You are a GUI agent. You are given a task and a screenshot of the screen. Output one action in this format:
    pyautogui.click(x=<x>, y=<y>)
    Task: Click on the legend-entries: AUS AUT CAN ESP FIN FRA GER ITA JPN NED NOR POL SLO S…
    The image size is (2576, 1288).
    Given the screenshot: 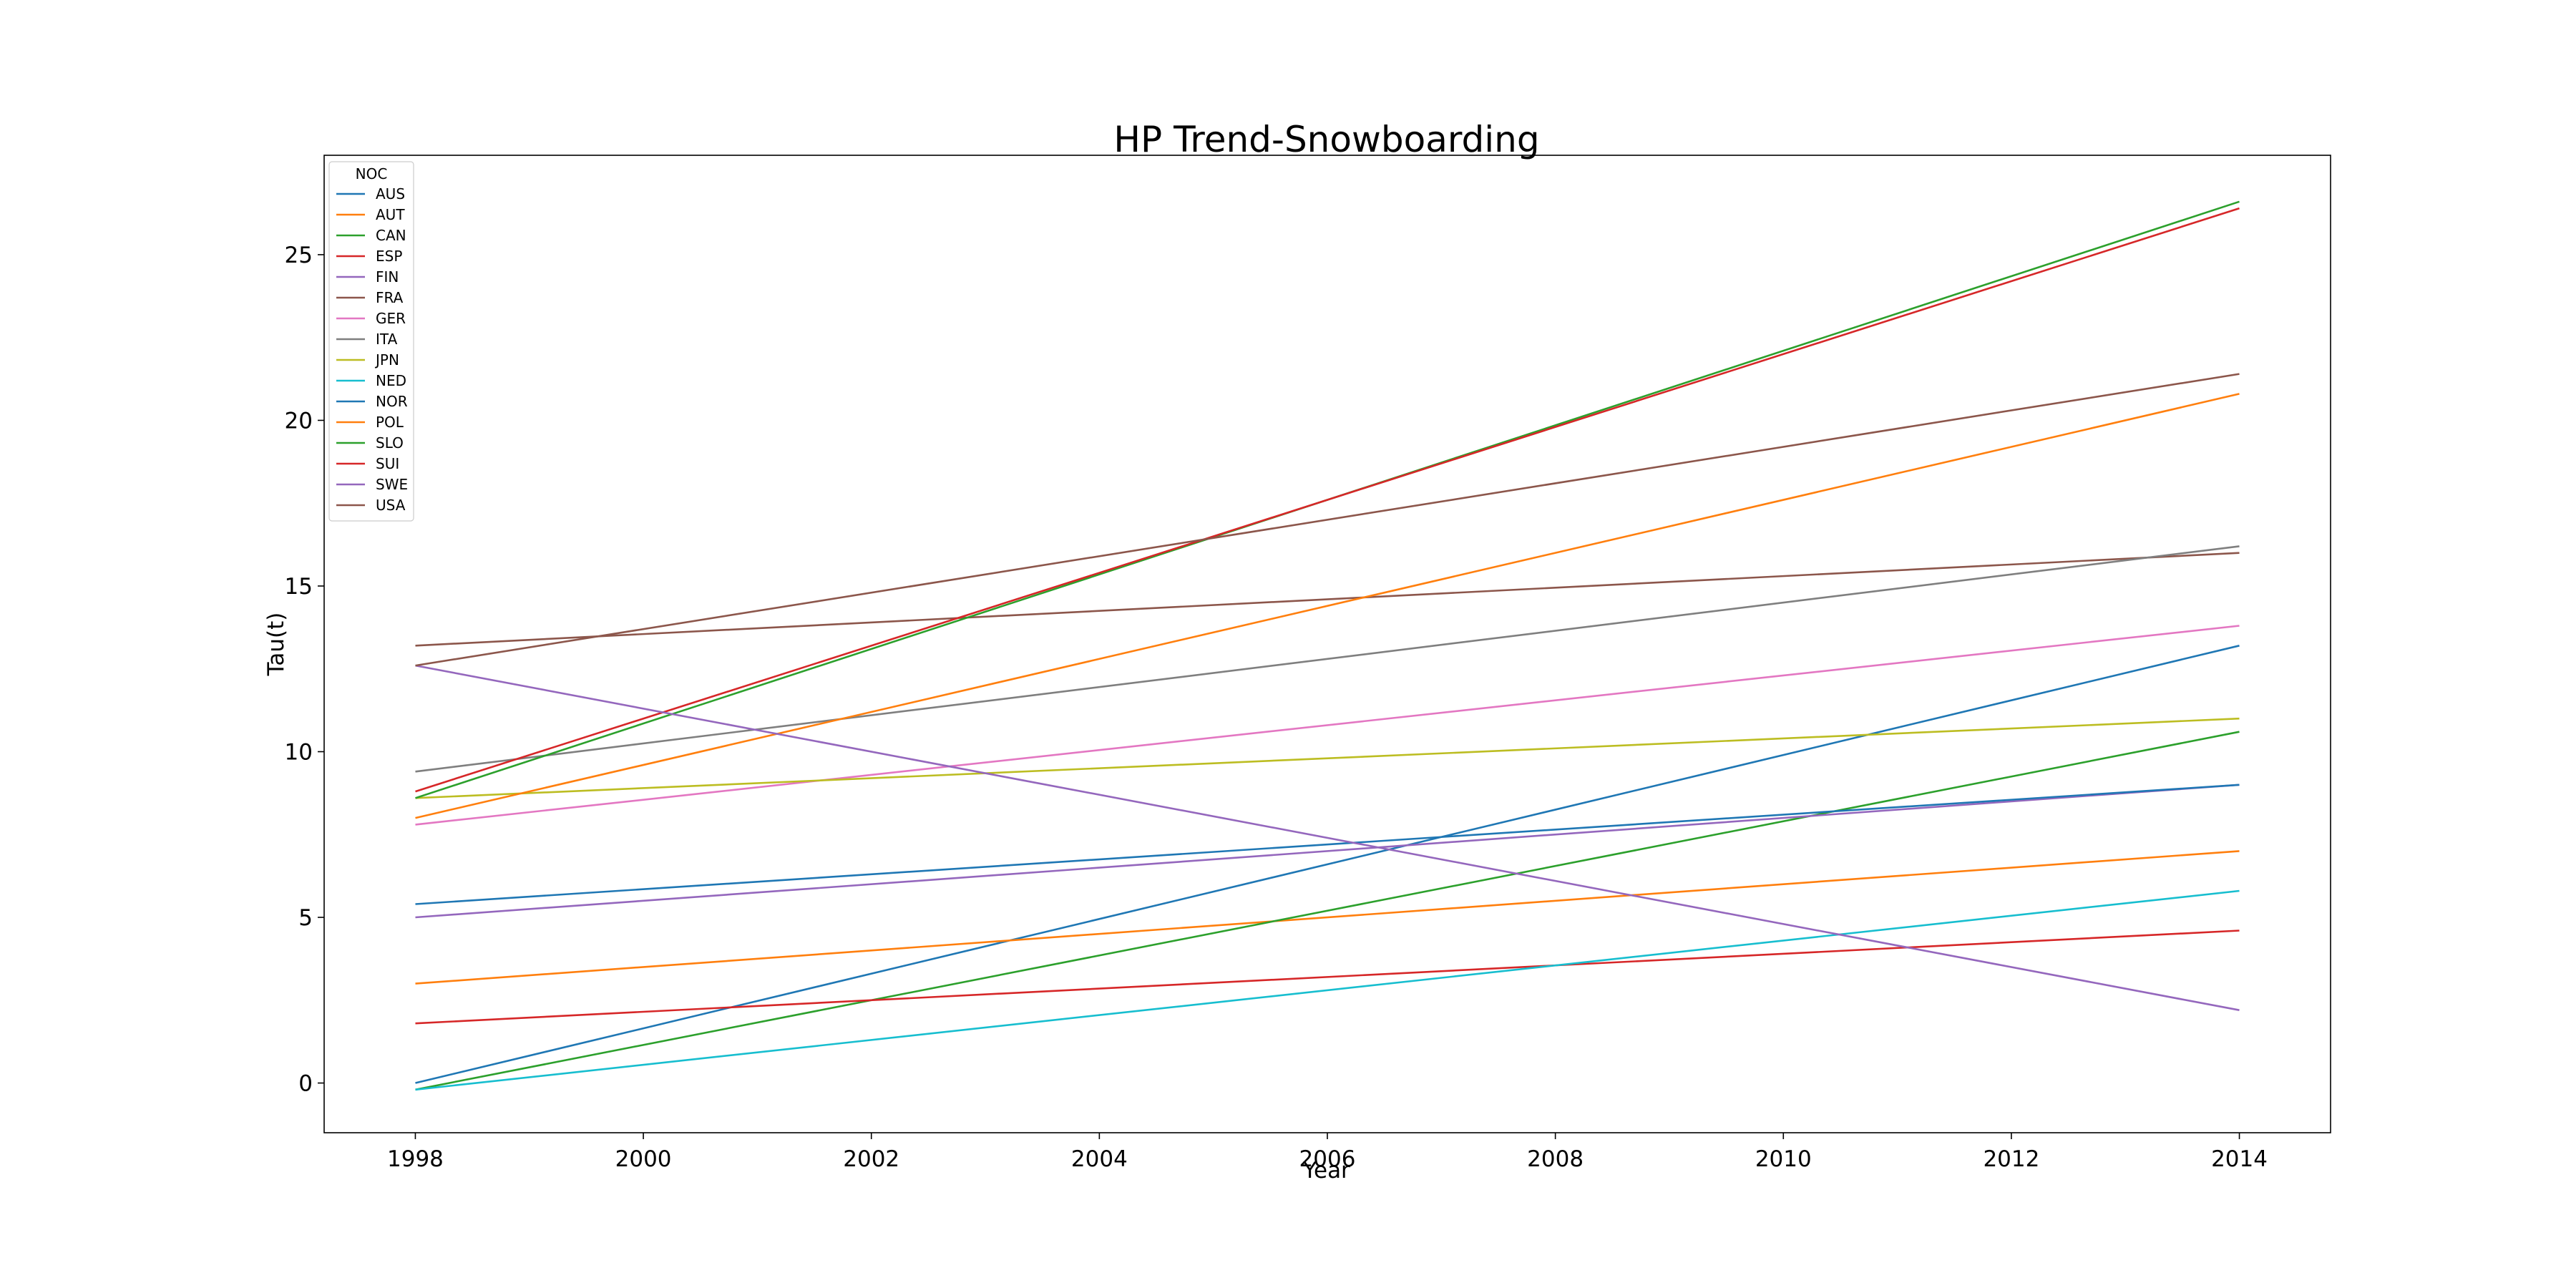 What is the action you would take?
    pyautogui.click(x=372, y=349)
    